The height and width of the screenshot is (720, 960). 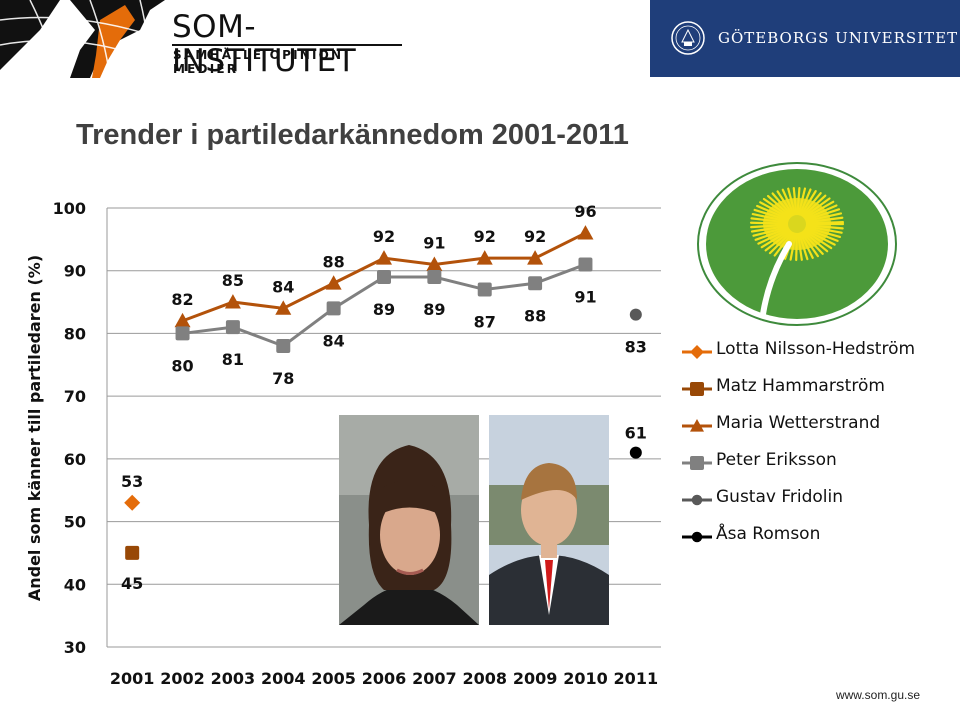 I want to click on x-tick-label: 2006, so click(x=384, y=678).